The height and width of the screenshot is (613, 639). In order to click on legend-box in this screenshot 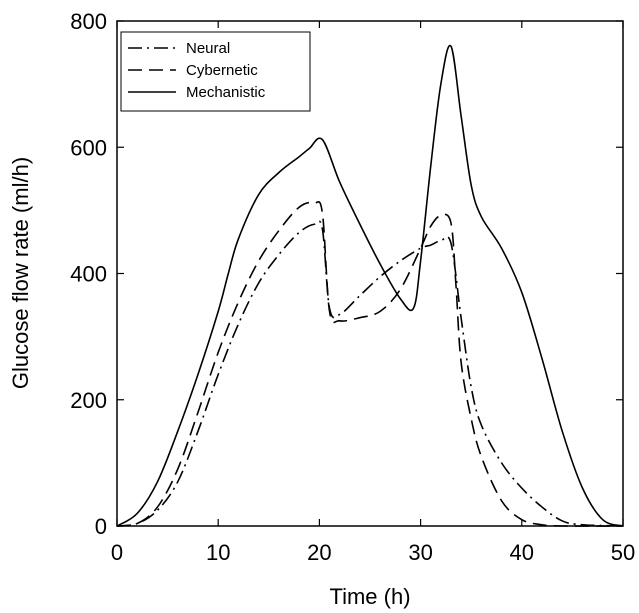, I will do `click(215, 71)`.